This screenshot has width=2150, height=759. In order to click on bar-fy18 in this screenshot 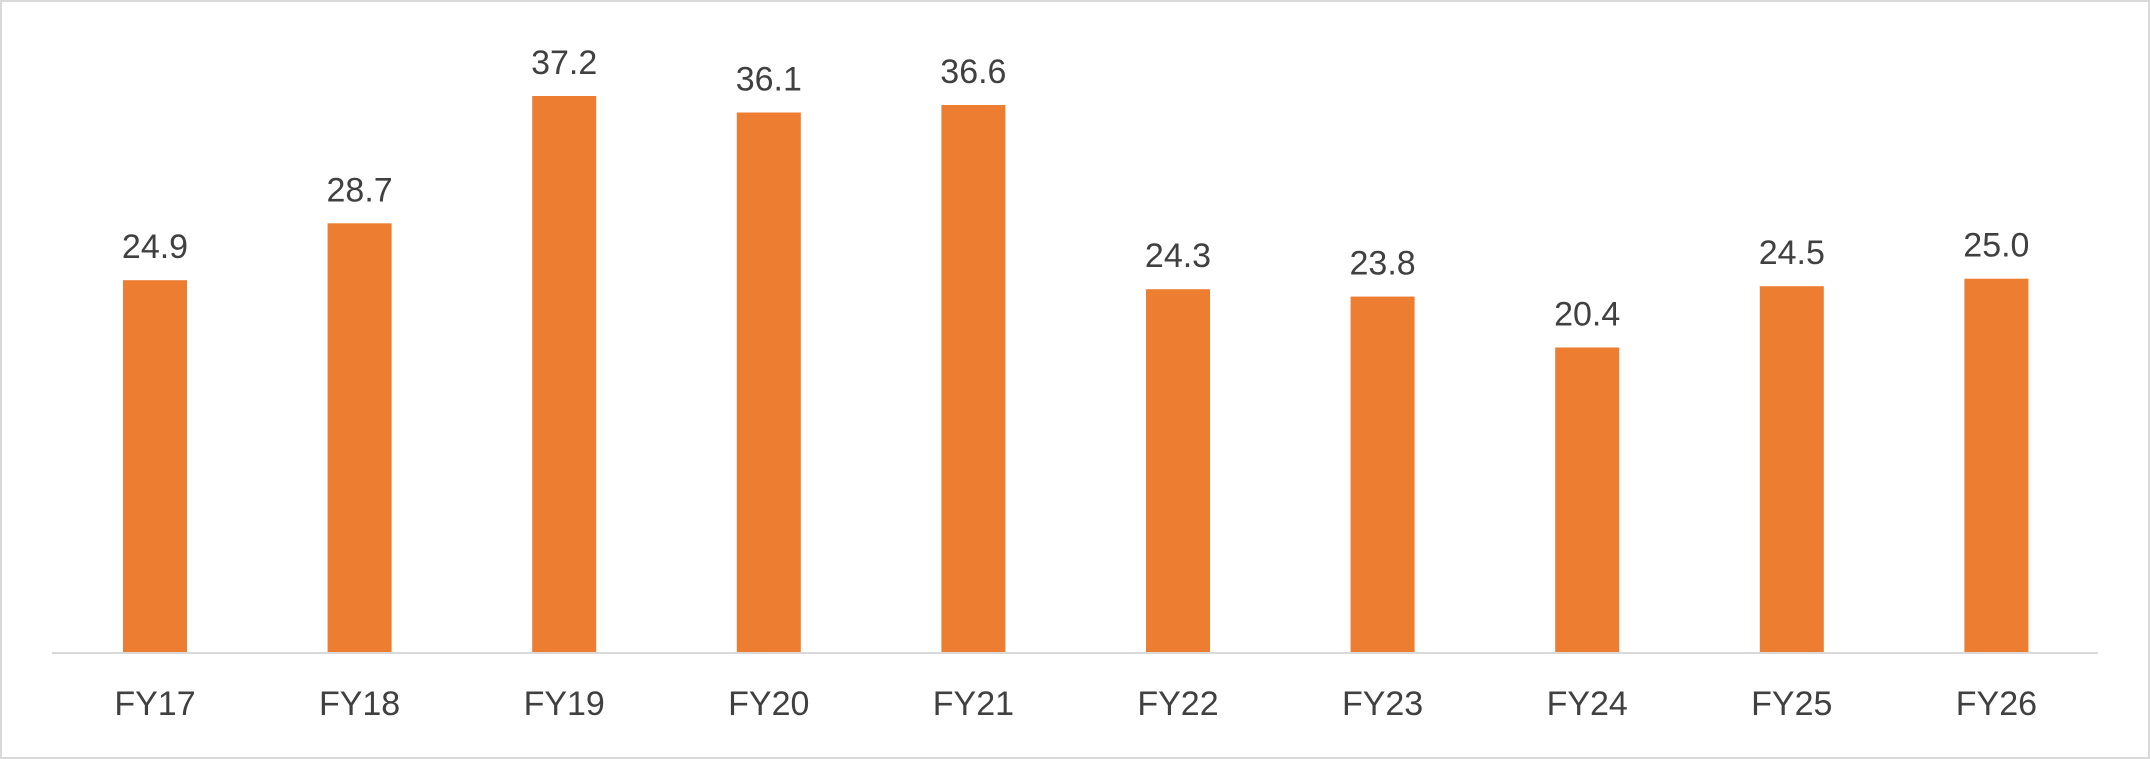, I will do `click(359, 438)`.